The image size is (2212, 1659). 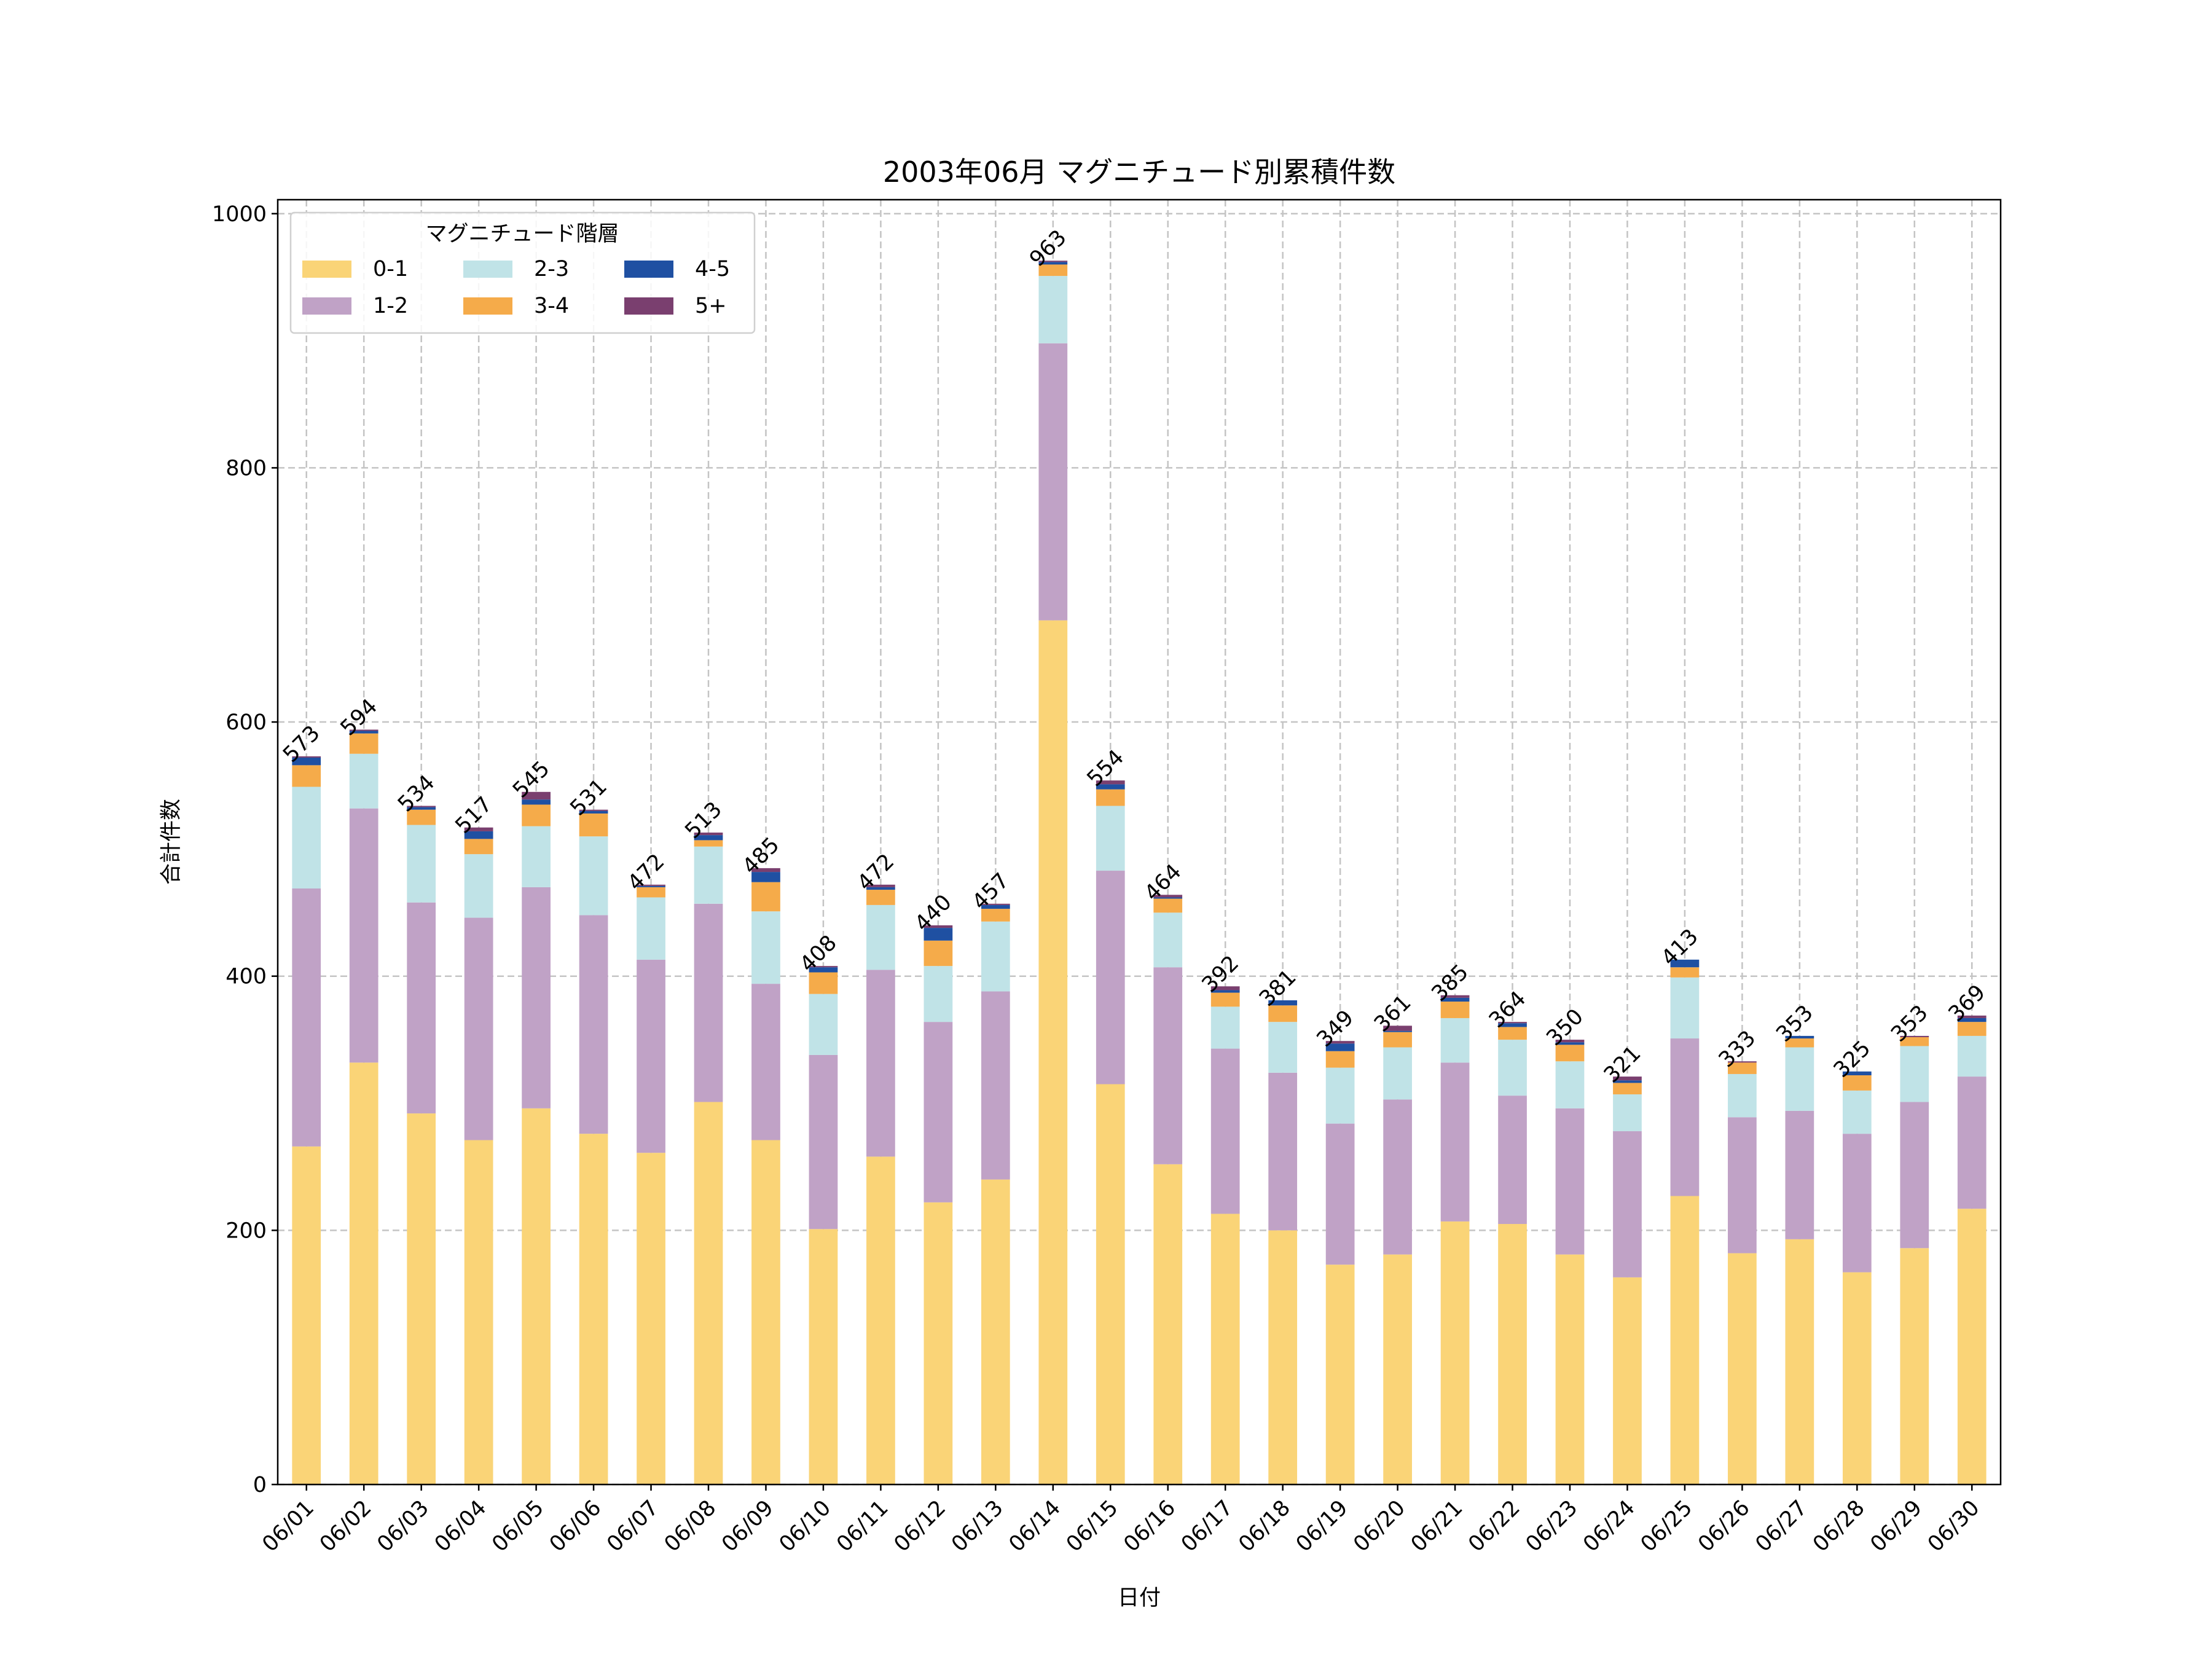 What do you see at coordinates (1667, 1526) in the screenshot?
I see `x-tick-label: 06/25` at bounding box center [1667, 1526].